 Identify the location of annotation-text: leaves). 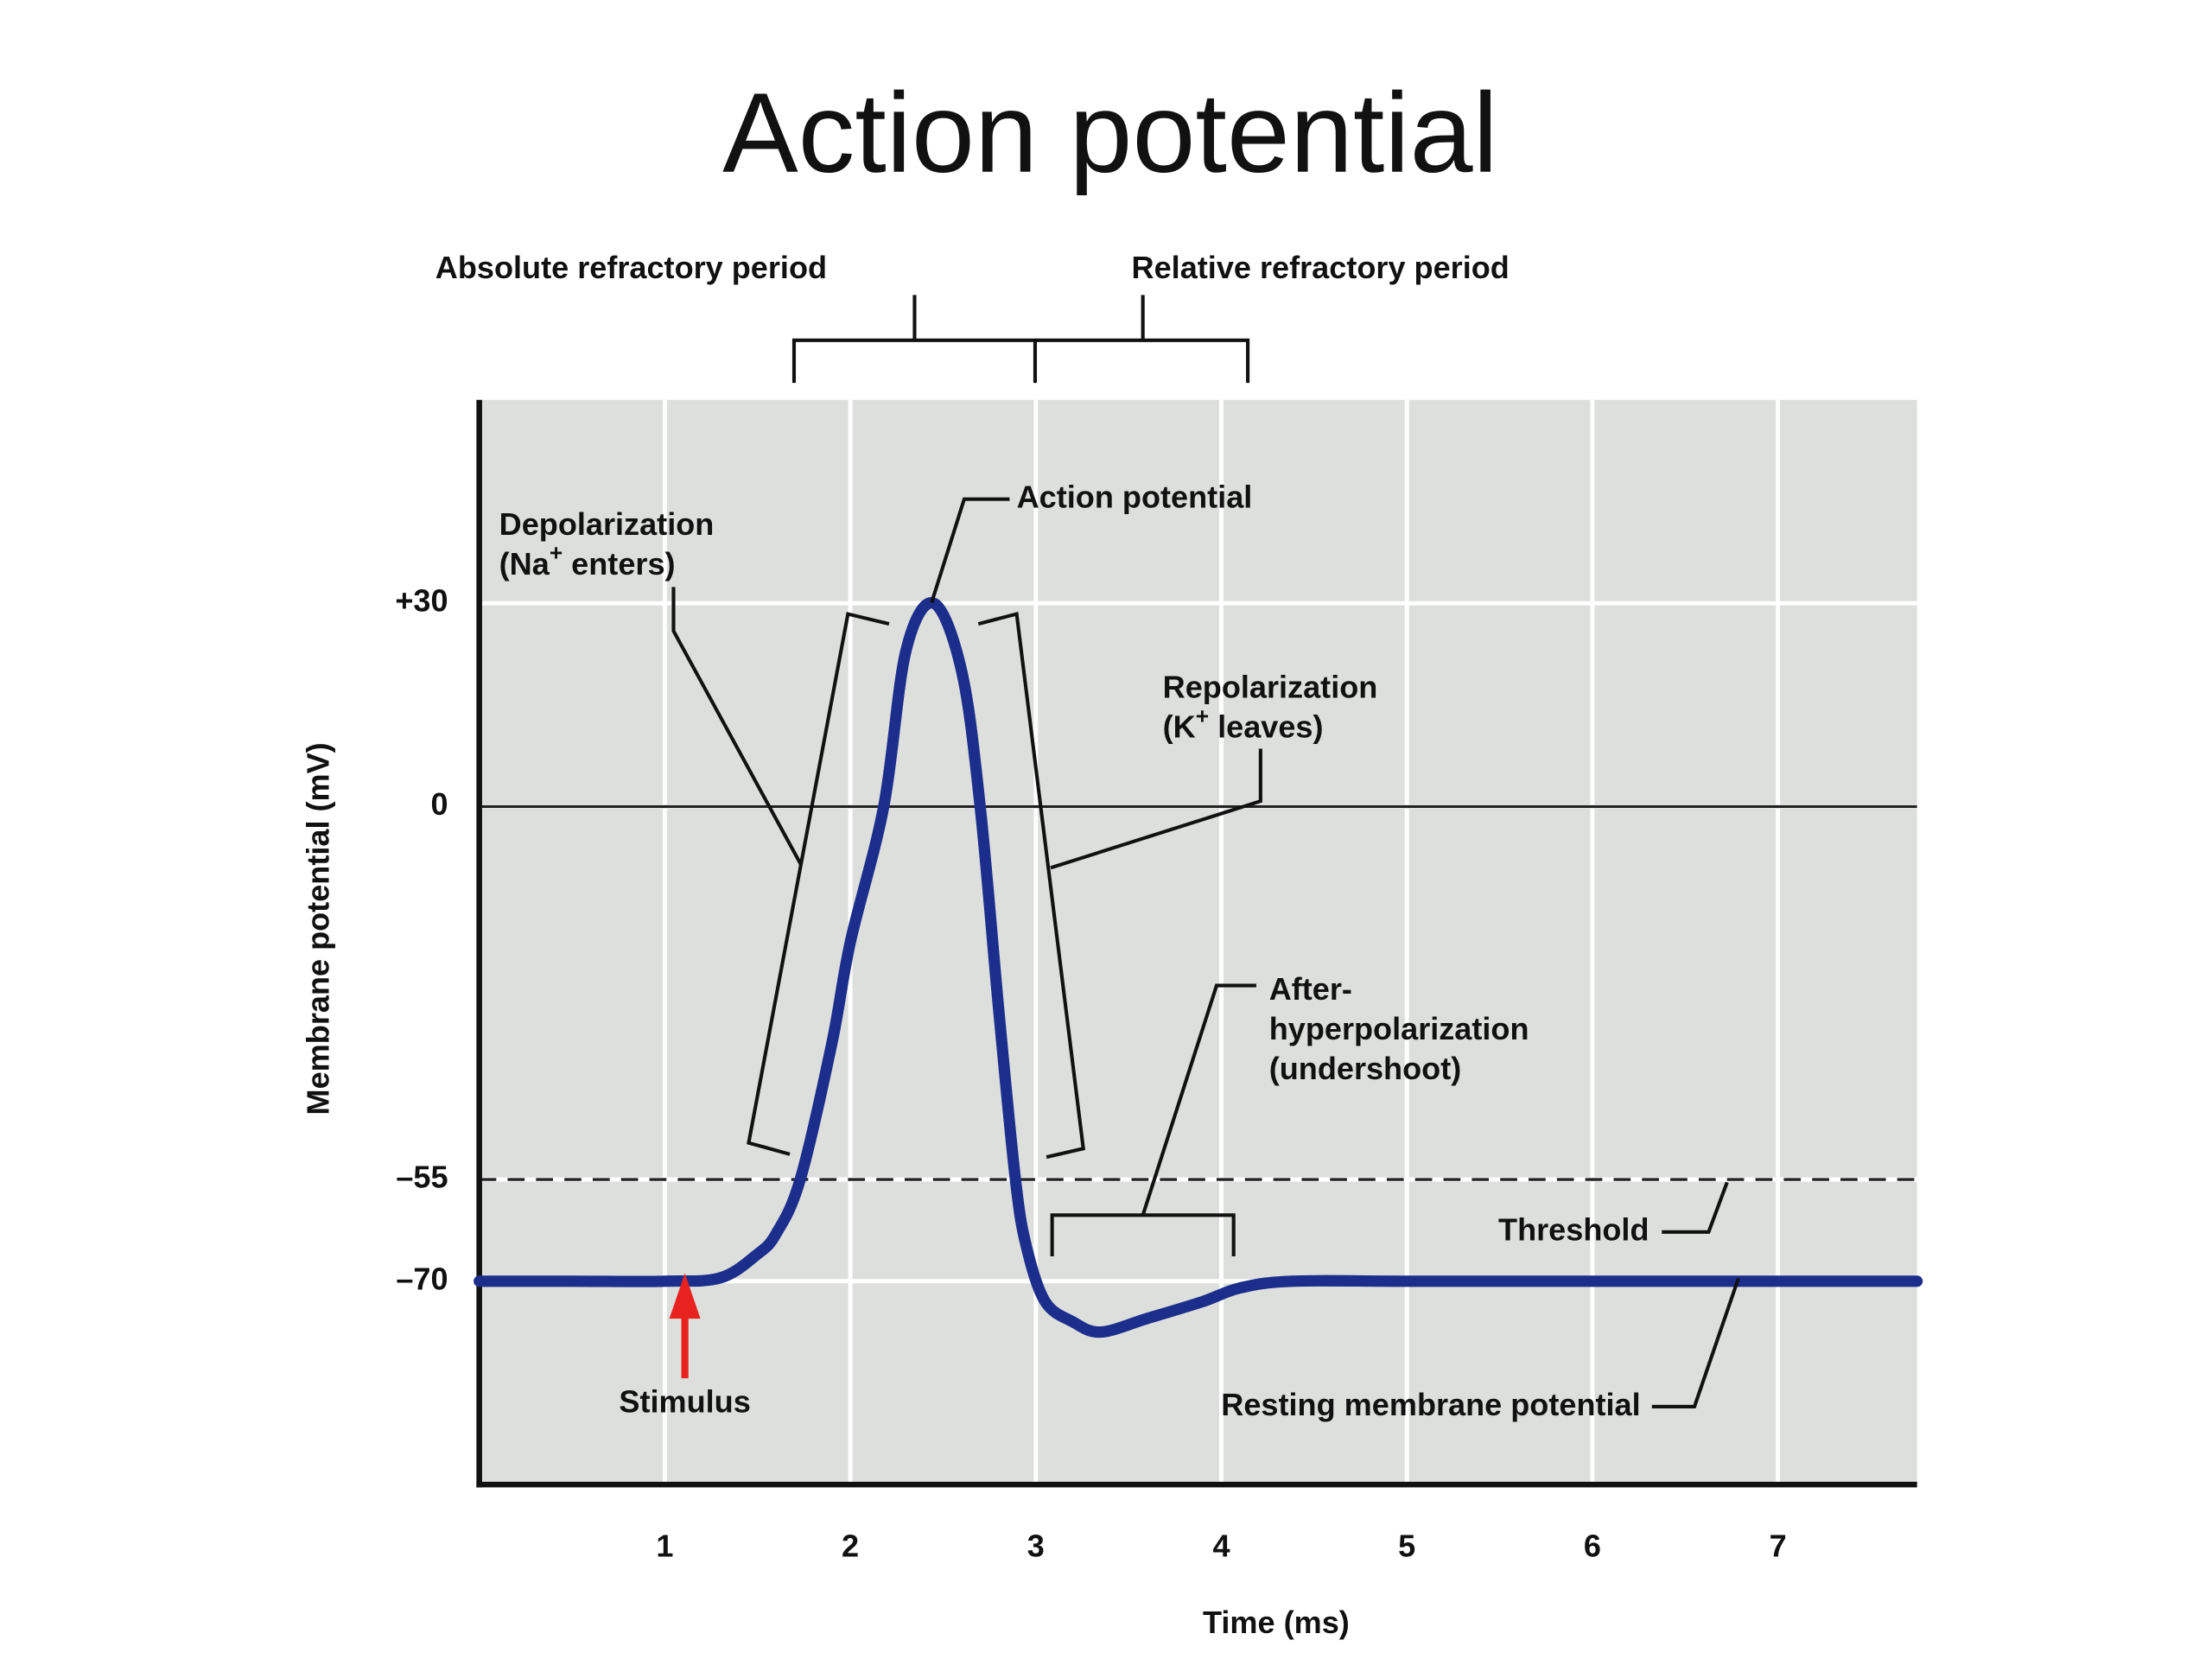
(1266, 726).